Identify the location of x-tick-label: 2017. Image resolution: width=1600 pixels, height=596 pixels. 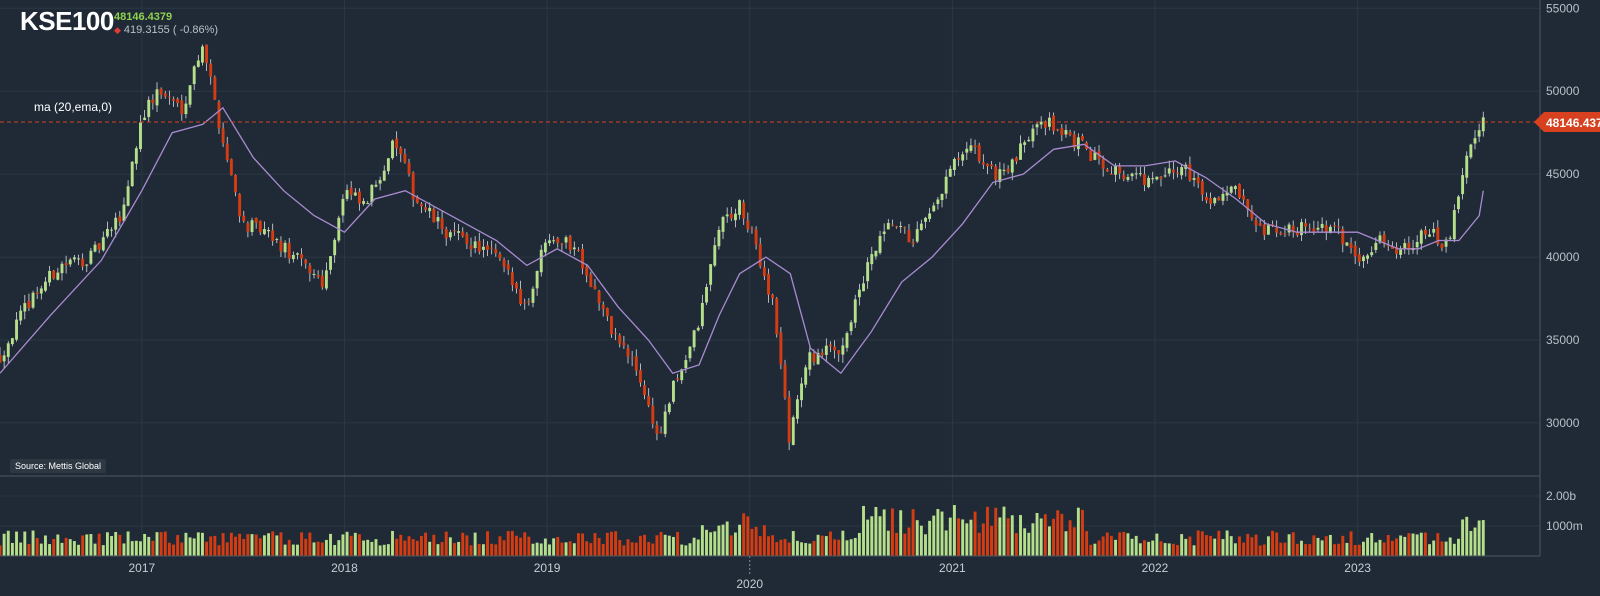
(141, 568).